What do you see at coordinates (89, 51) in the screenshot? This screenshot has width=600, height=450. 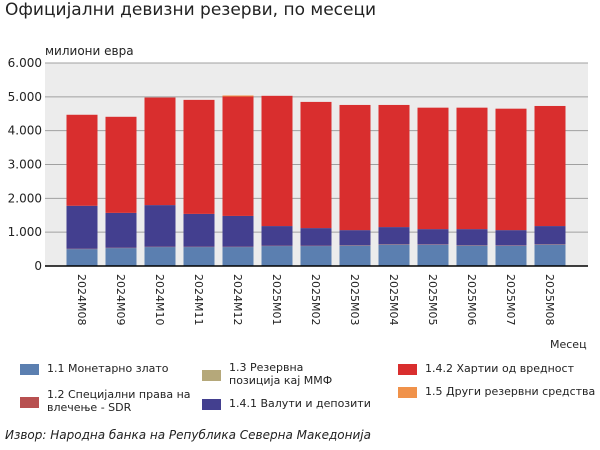 I see `y-axis-label: милиони евра` at bounding box center [89, 51].